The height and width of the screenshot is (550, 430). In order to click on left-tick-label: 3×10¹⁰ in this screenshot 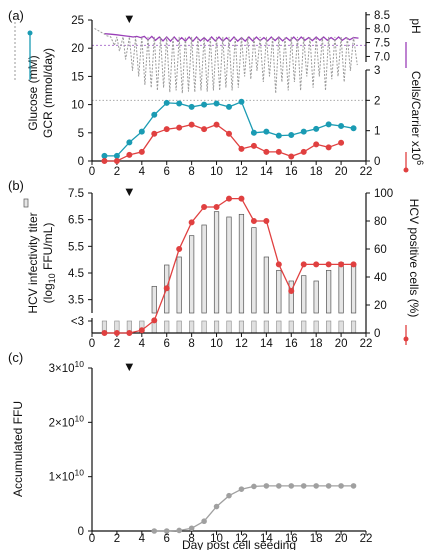, I will do `click(67, 367)`.